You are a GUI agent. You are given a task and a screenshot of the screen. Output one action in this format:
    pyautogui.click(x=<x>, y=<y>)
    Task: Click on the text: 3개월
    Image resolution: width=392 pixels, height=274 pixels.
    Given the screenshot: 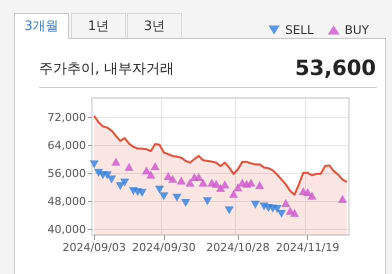 What is the action you would take?
    pyautogui.click(x=41, y=26)
    